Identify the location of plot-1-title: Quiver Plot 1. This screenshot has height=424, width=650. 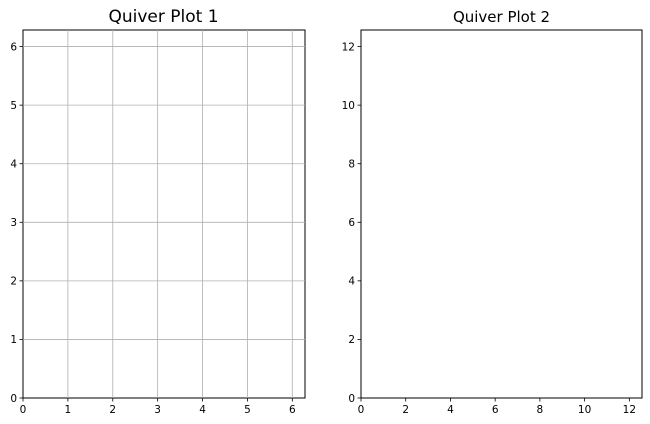
(163, 17).